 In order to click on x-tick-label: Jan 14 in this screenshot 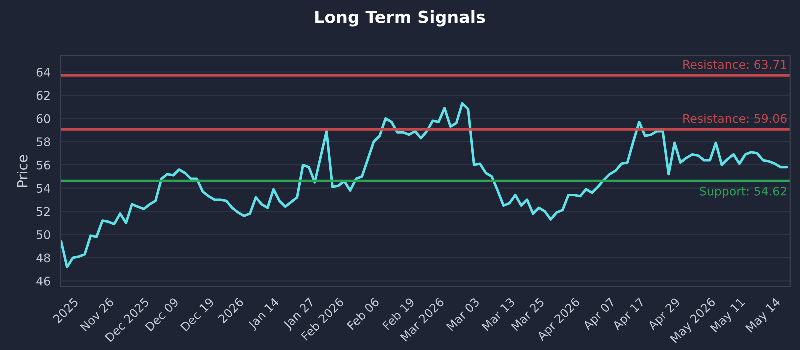, I will do `click(264, 314)`.